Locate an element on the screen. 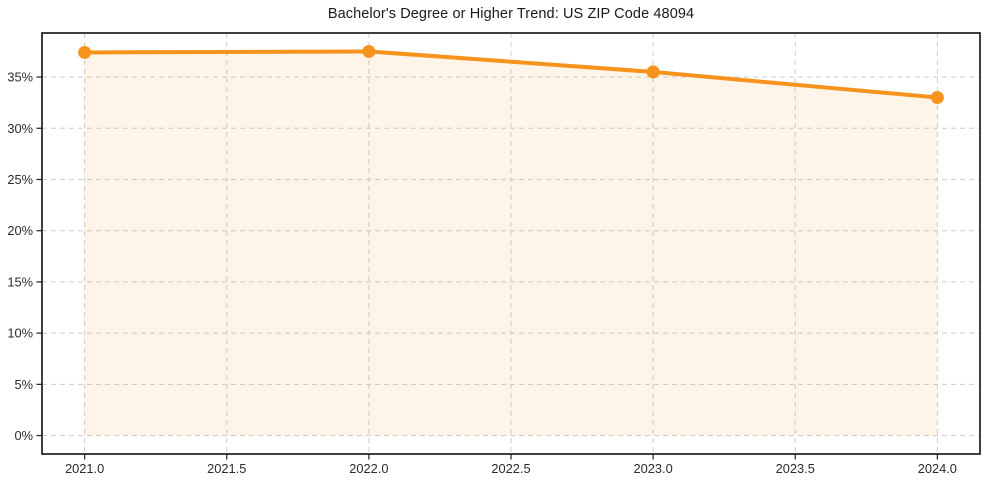  x-tick-label: 2022.5 is located at coordinates (510, 468).